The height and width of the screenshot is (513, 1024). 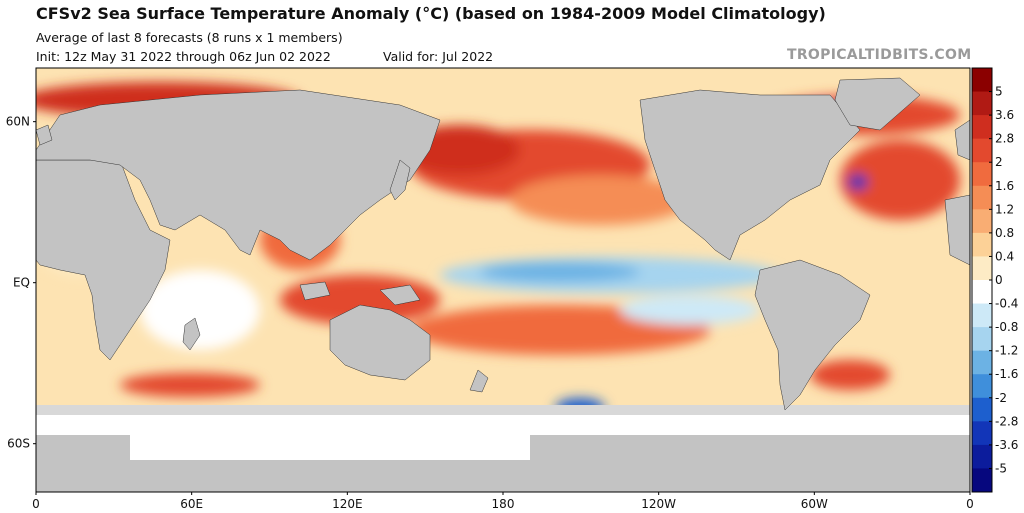 I want to click on colorbar-label-15: -3.6, so click(x=1006, y=445).